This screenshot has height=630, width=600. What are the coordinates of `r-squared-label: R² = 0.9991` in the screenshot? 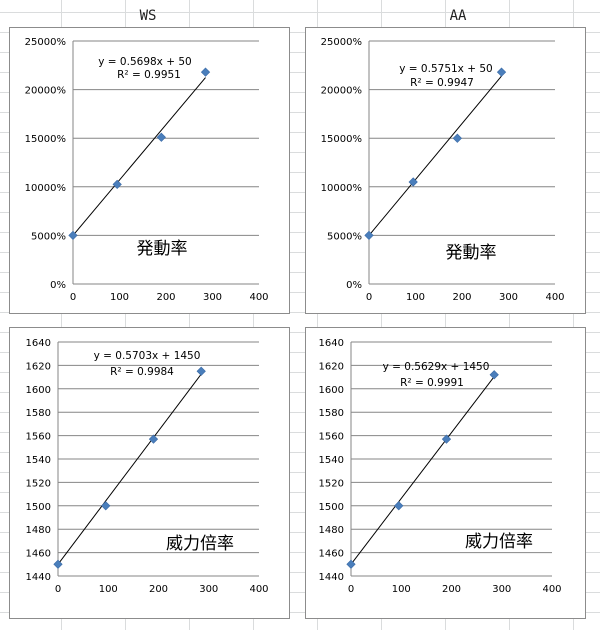 It's located at (432, 383).